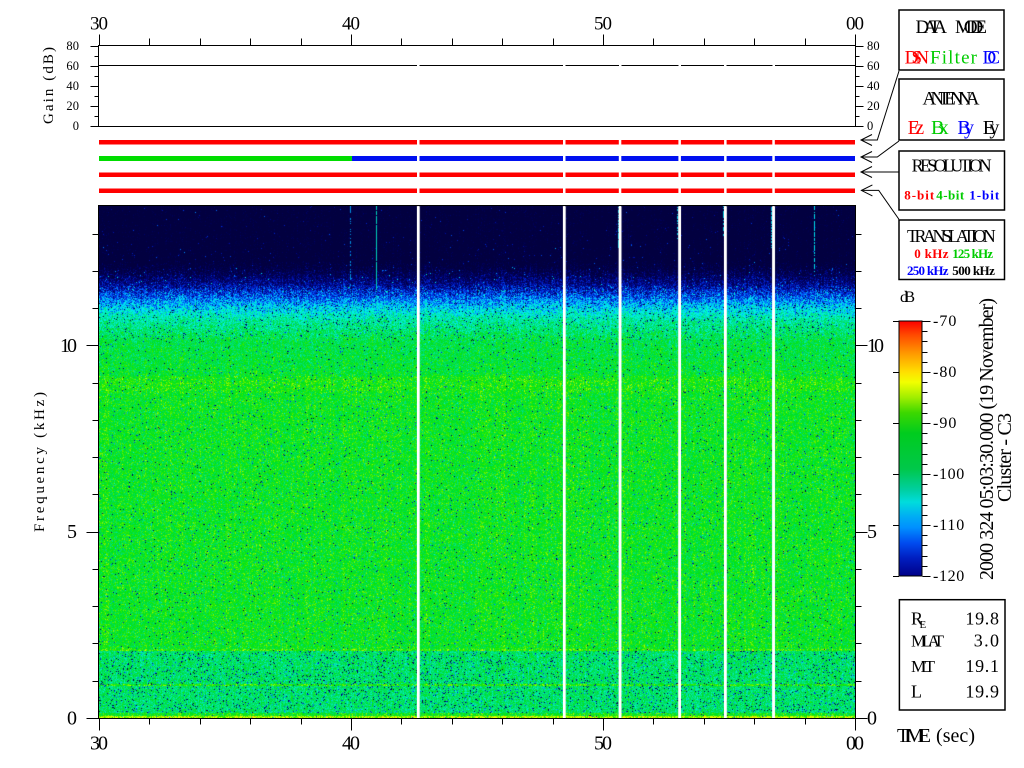 Image resolution: width=1024 pixels, height=768 pixels. I want to click on svg-text: Ez, so click(916, 128).